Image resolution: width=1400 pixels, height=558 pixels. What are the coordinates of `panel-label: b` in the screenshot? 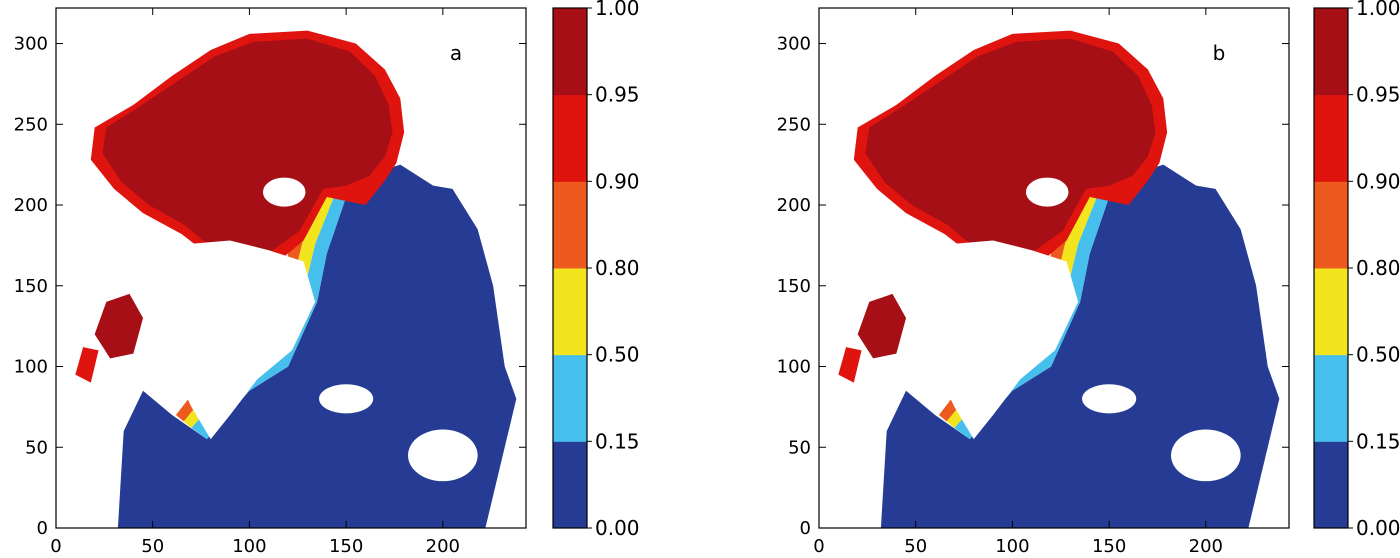 It's located at (1219, 53).